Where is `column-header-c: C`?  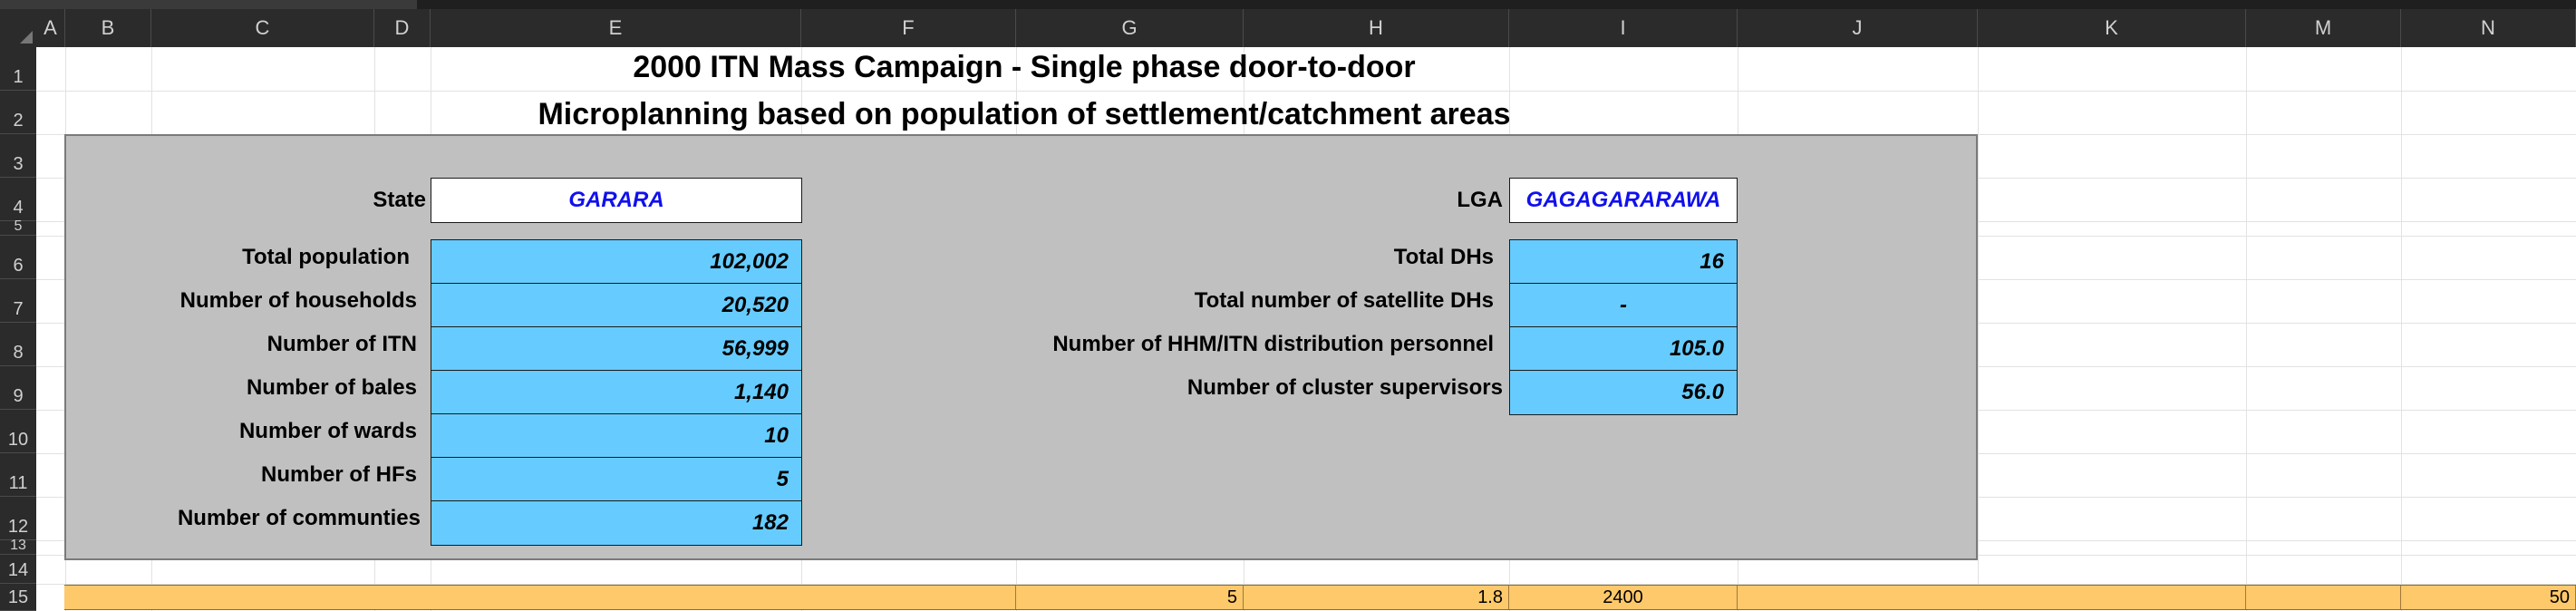
column-header-c: C is located at coordinates (262, 28).